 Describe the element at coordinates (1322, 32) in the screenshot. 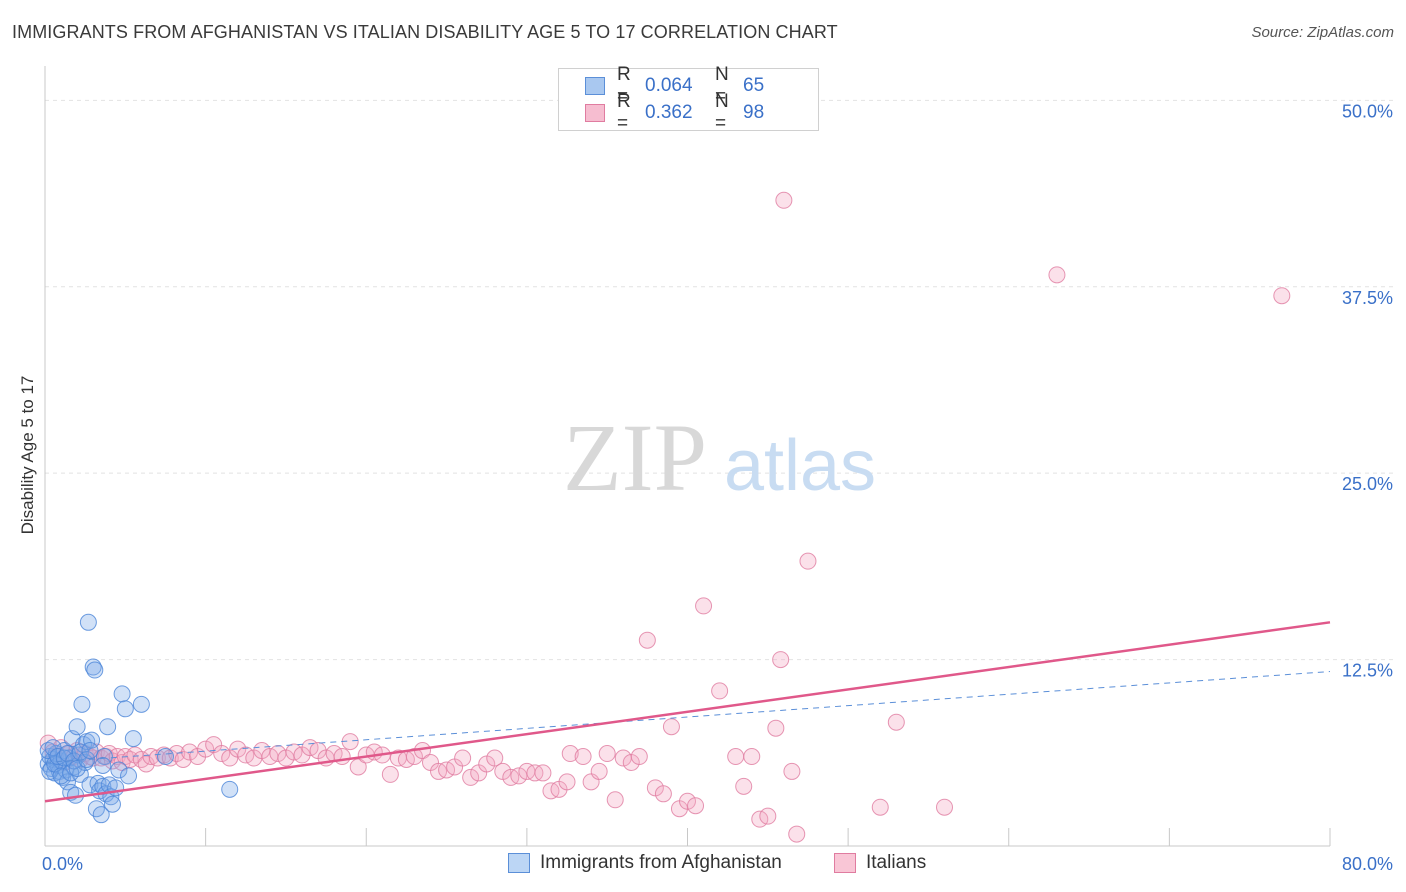

I see `source-label: Source: ZipAtlas.com` at that location.